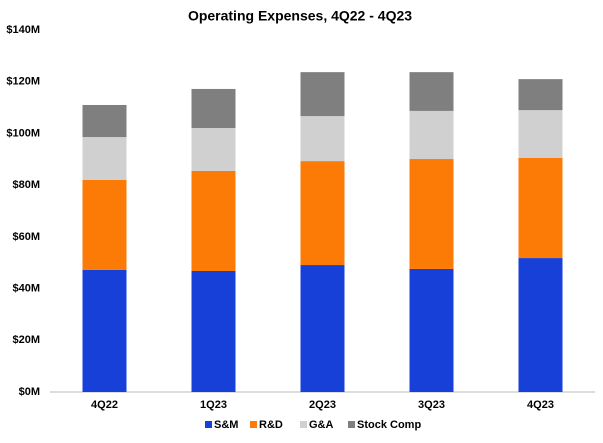 This screenshot has height=443, width=603. What do you see at coordinates (213, 405) in the screenshot?
I see `x-tick-label: 1Q23` at bounding box center [213, 405].